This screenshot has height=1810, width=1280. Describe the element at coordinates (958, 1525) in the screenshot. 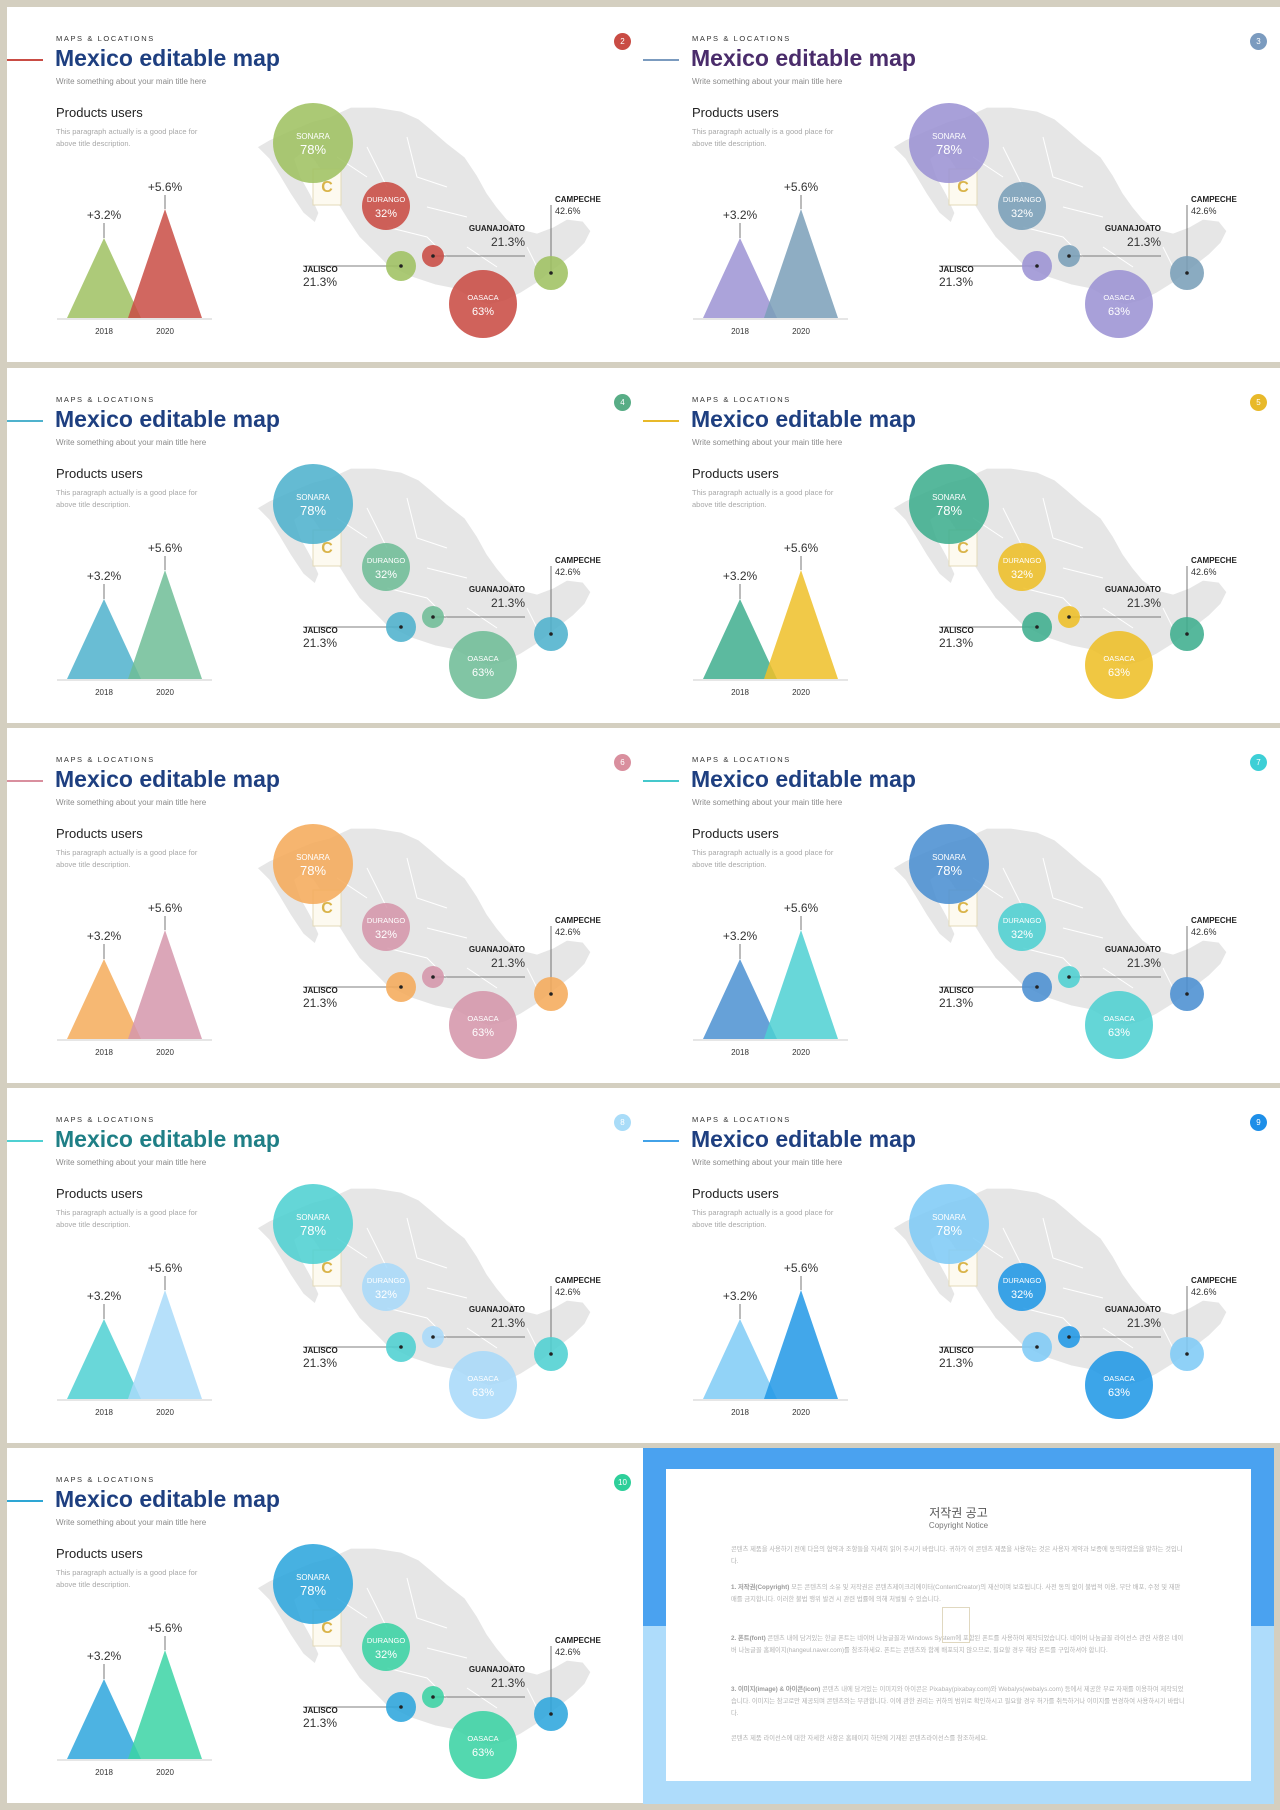

I see `copyright-subtitle: Copyright Notice` at that location.